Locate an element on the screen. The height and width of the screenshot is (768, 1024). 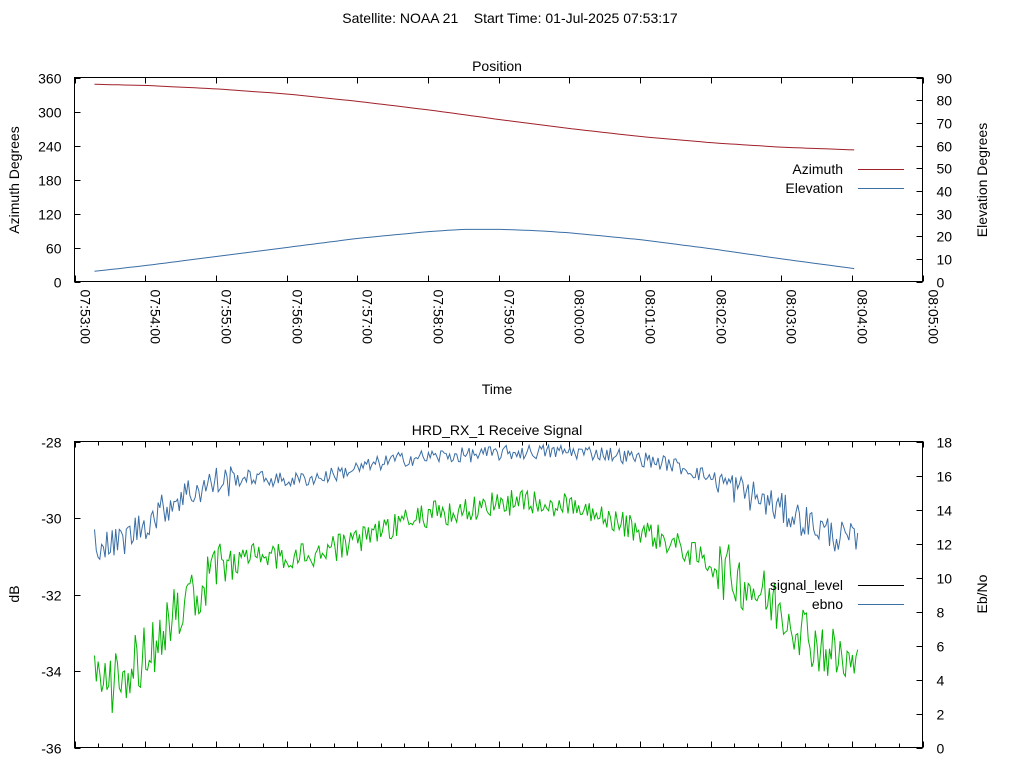
x-tick-label: 08:01:00 is located at coordinates (651, 317).